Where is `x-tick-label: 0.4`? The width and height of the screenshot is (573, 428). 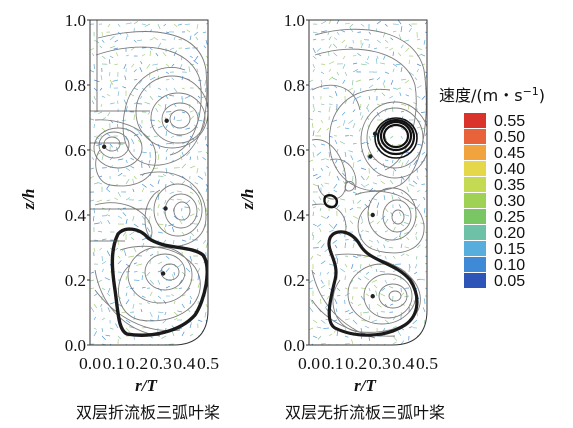 x-tick-label: 0.4 is located at coordinates (403, 363).